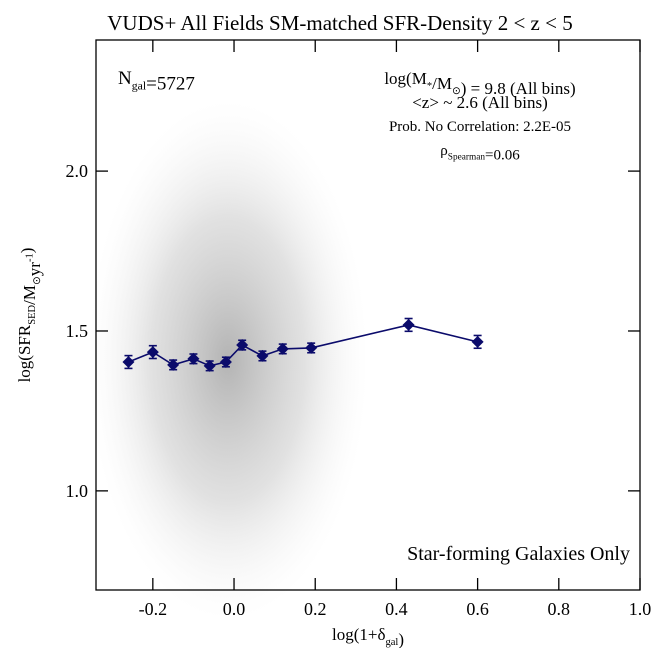  Describe the element at coordinates (502, 156) in the screenshot. I see `annotation-part: =0.06` at that location.